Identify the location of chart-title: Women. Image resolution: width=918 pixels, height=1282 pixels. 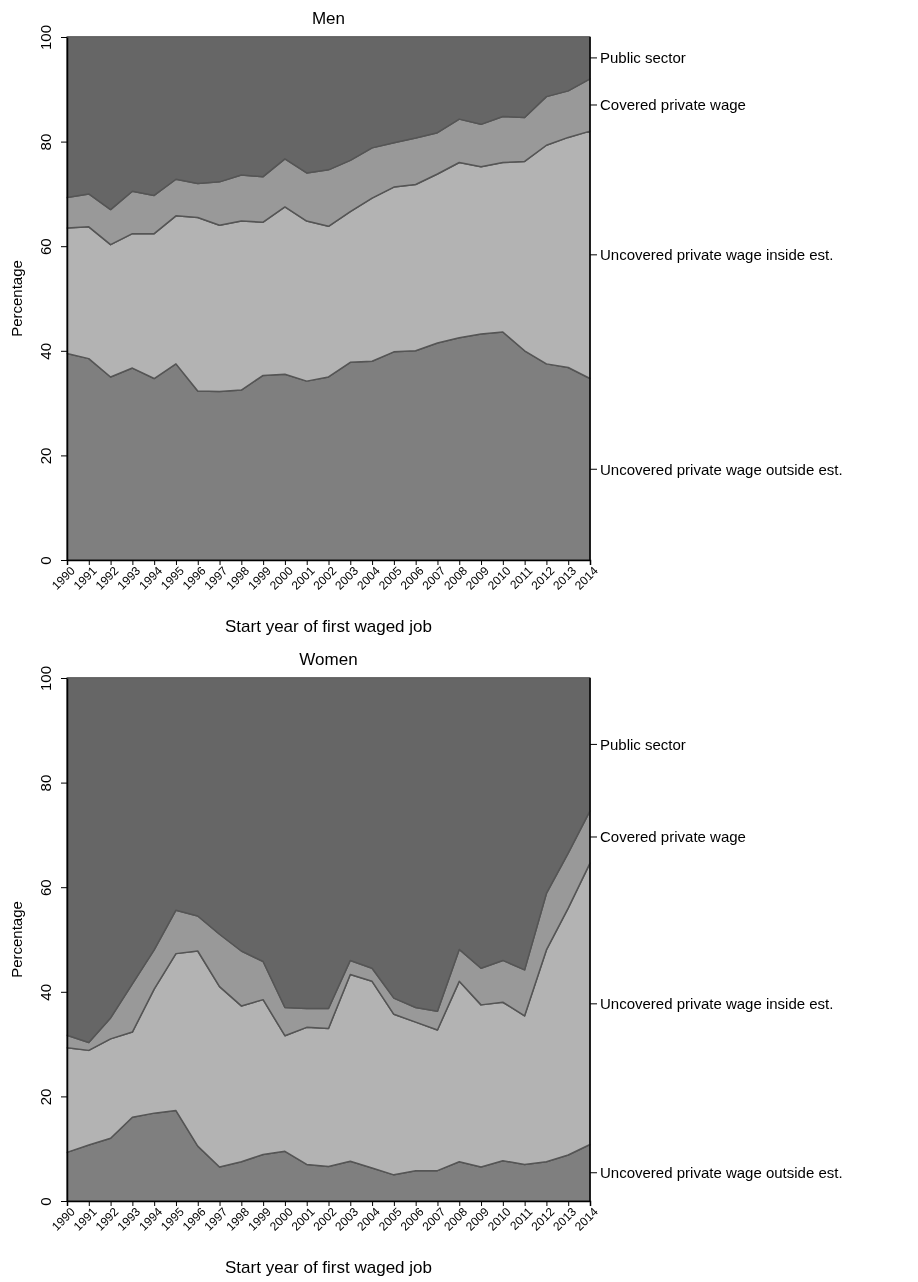
(328, 659).